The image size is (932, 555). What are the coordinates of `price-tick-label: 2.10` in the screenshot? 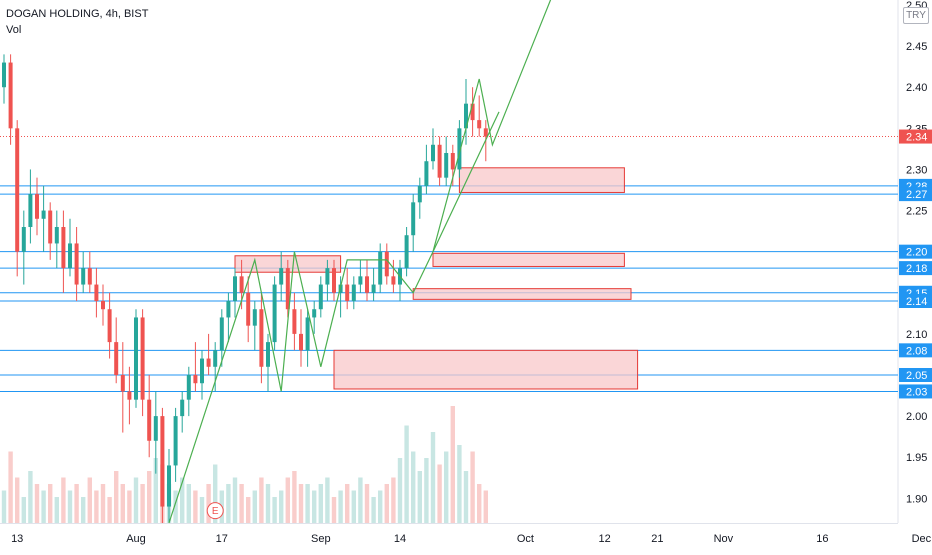 It's located at (916, 335).